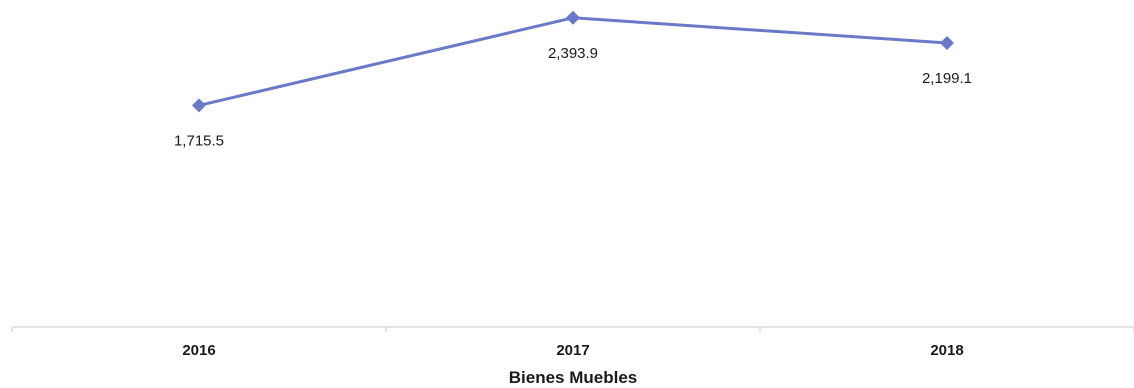 The image size is (1134, 388). I want to click on x-tick-label-2017: 2017, so click(572, 350).